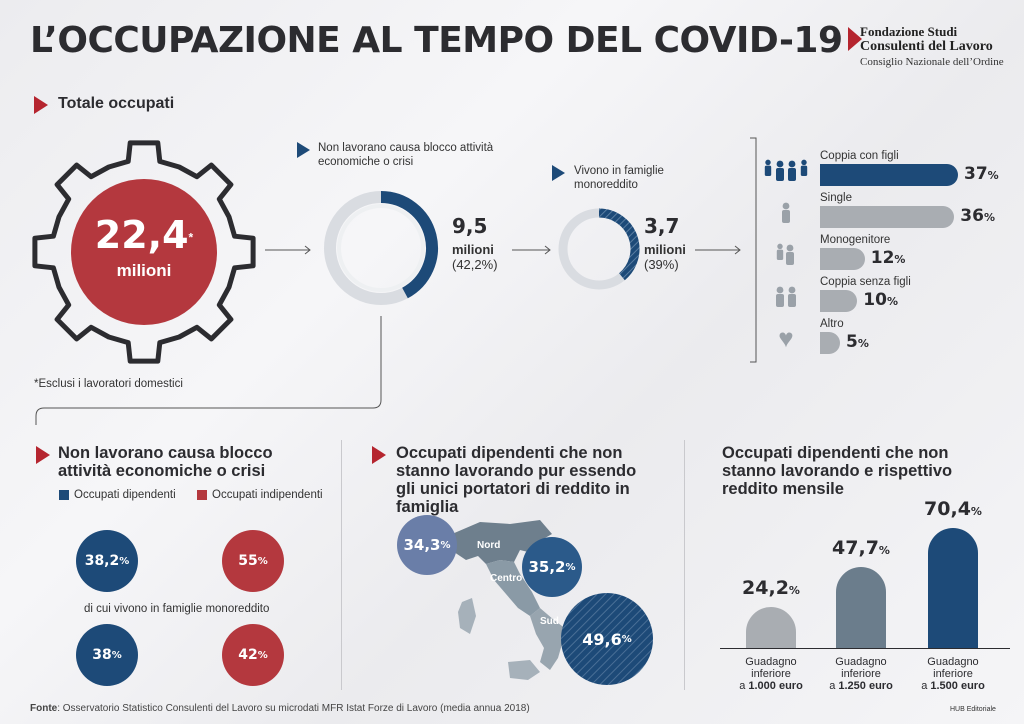 Image resolution: width=1024 pixels, height=724 pixels. What do you see at coordinates (981, 174) in the screenshot?
I see `family-value: 37%` at bounding box center [981, 174].